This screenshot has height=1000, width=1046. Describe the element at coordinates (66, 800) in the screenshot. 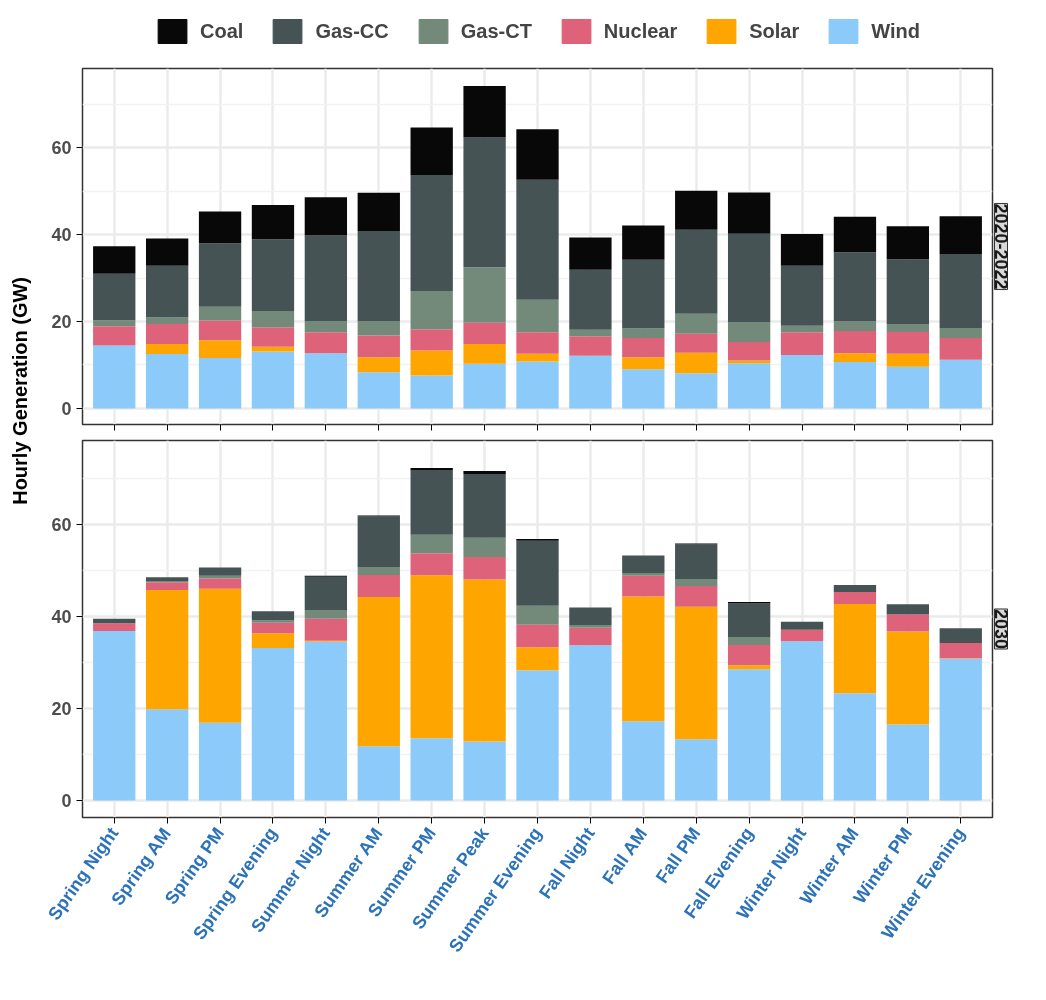

I see `y-tick-label: 0` at that location.